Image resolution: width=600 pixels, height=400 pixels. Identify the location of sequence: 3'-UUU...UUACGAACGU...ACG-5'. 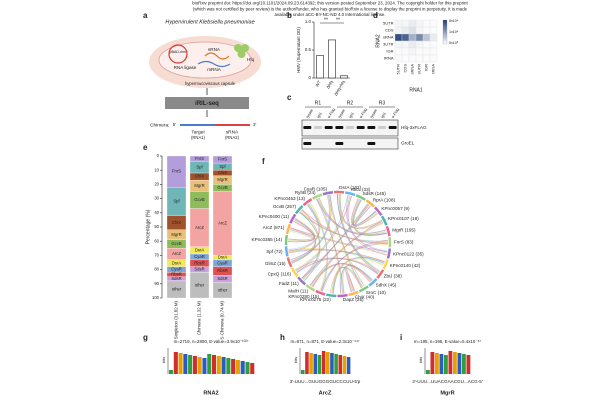
(447, 381).